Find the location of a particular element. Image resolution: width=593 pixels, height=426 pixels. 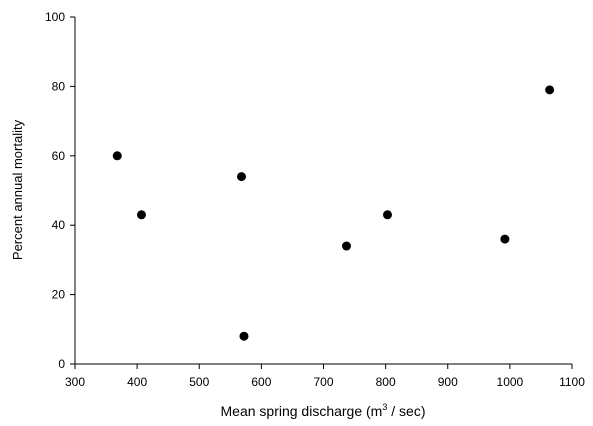

y-ticks: 0 20 40 60 80 100 is located at coordinates (60, 190).